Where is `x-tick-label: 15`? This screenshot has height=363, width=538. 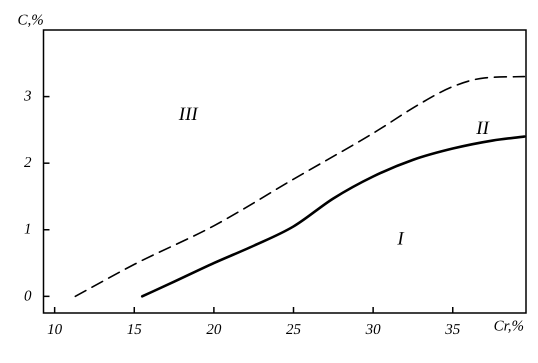
x-tick-label: 15 is located at coordinates (134, 330).